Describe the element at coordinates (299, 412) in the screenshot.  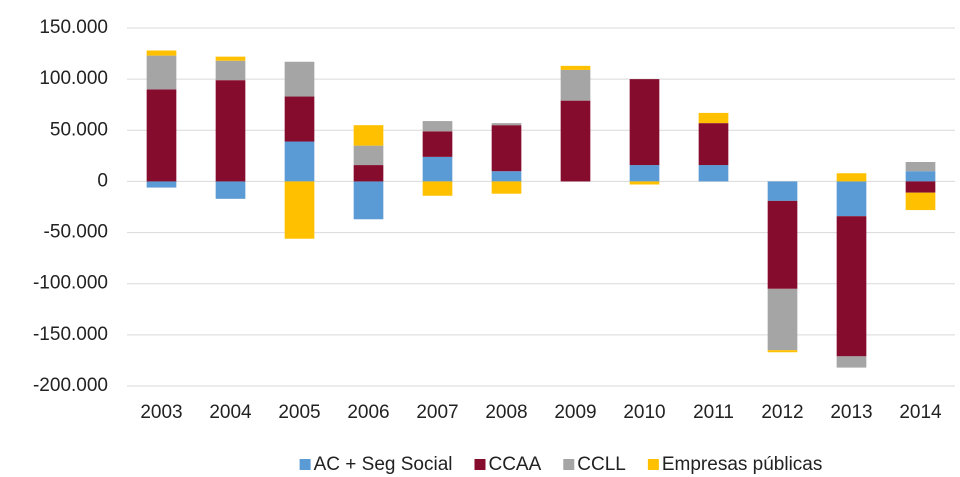
I see `x-tick-label: 2005` at that location.